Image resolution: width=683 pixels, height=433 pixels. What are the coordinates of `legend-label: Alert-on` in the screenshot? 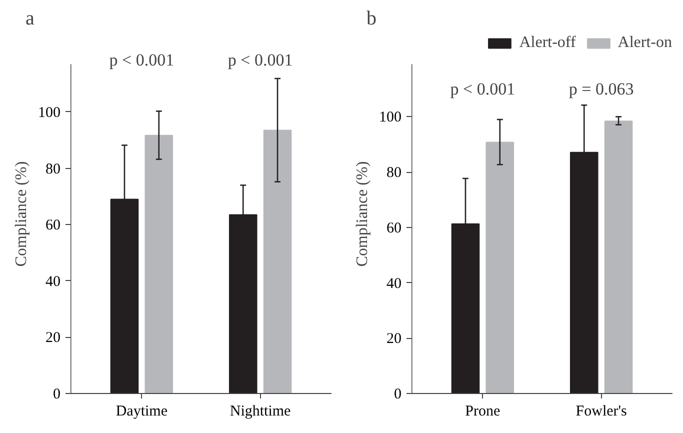 It's located at (645, 43).